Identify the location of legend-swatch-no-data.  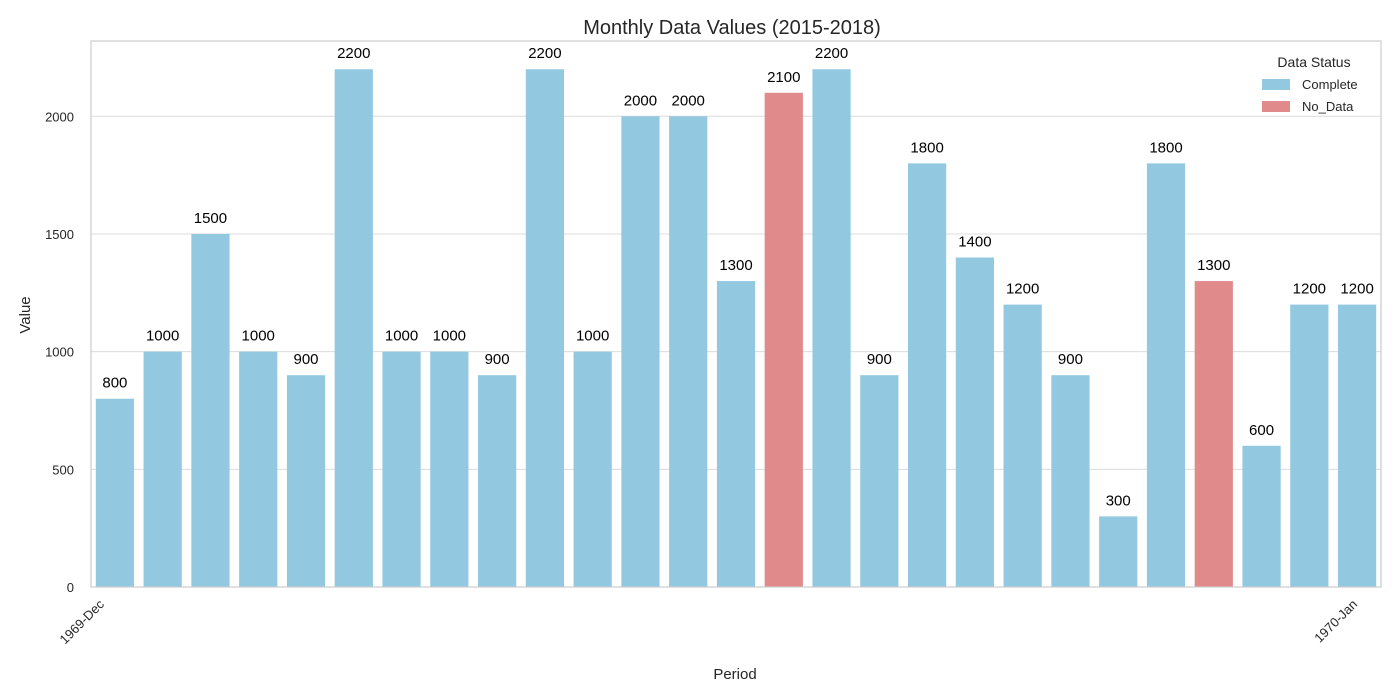
(1276, 106).